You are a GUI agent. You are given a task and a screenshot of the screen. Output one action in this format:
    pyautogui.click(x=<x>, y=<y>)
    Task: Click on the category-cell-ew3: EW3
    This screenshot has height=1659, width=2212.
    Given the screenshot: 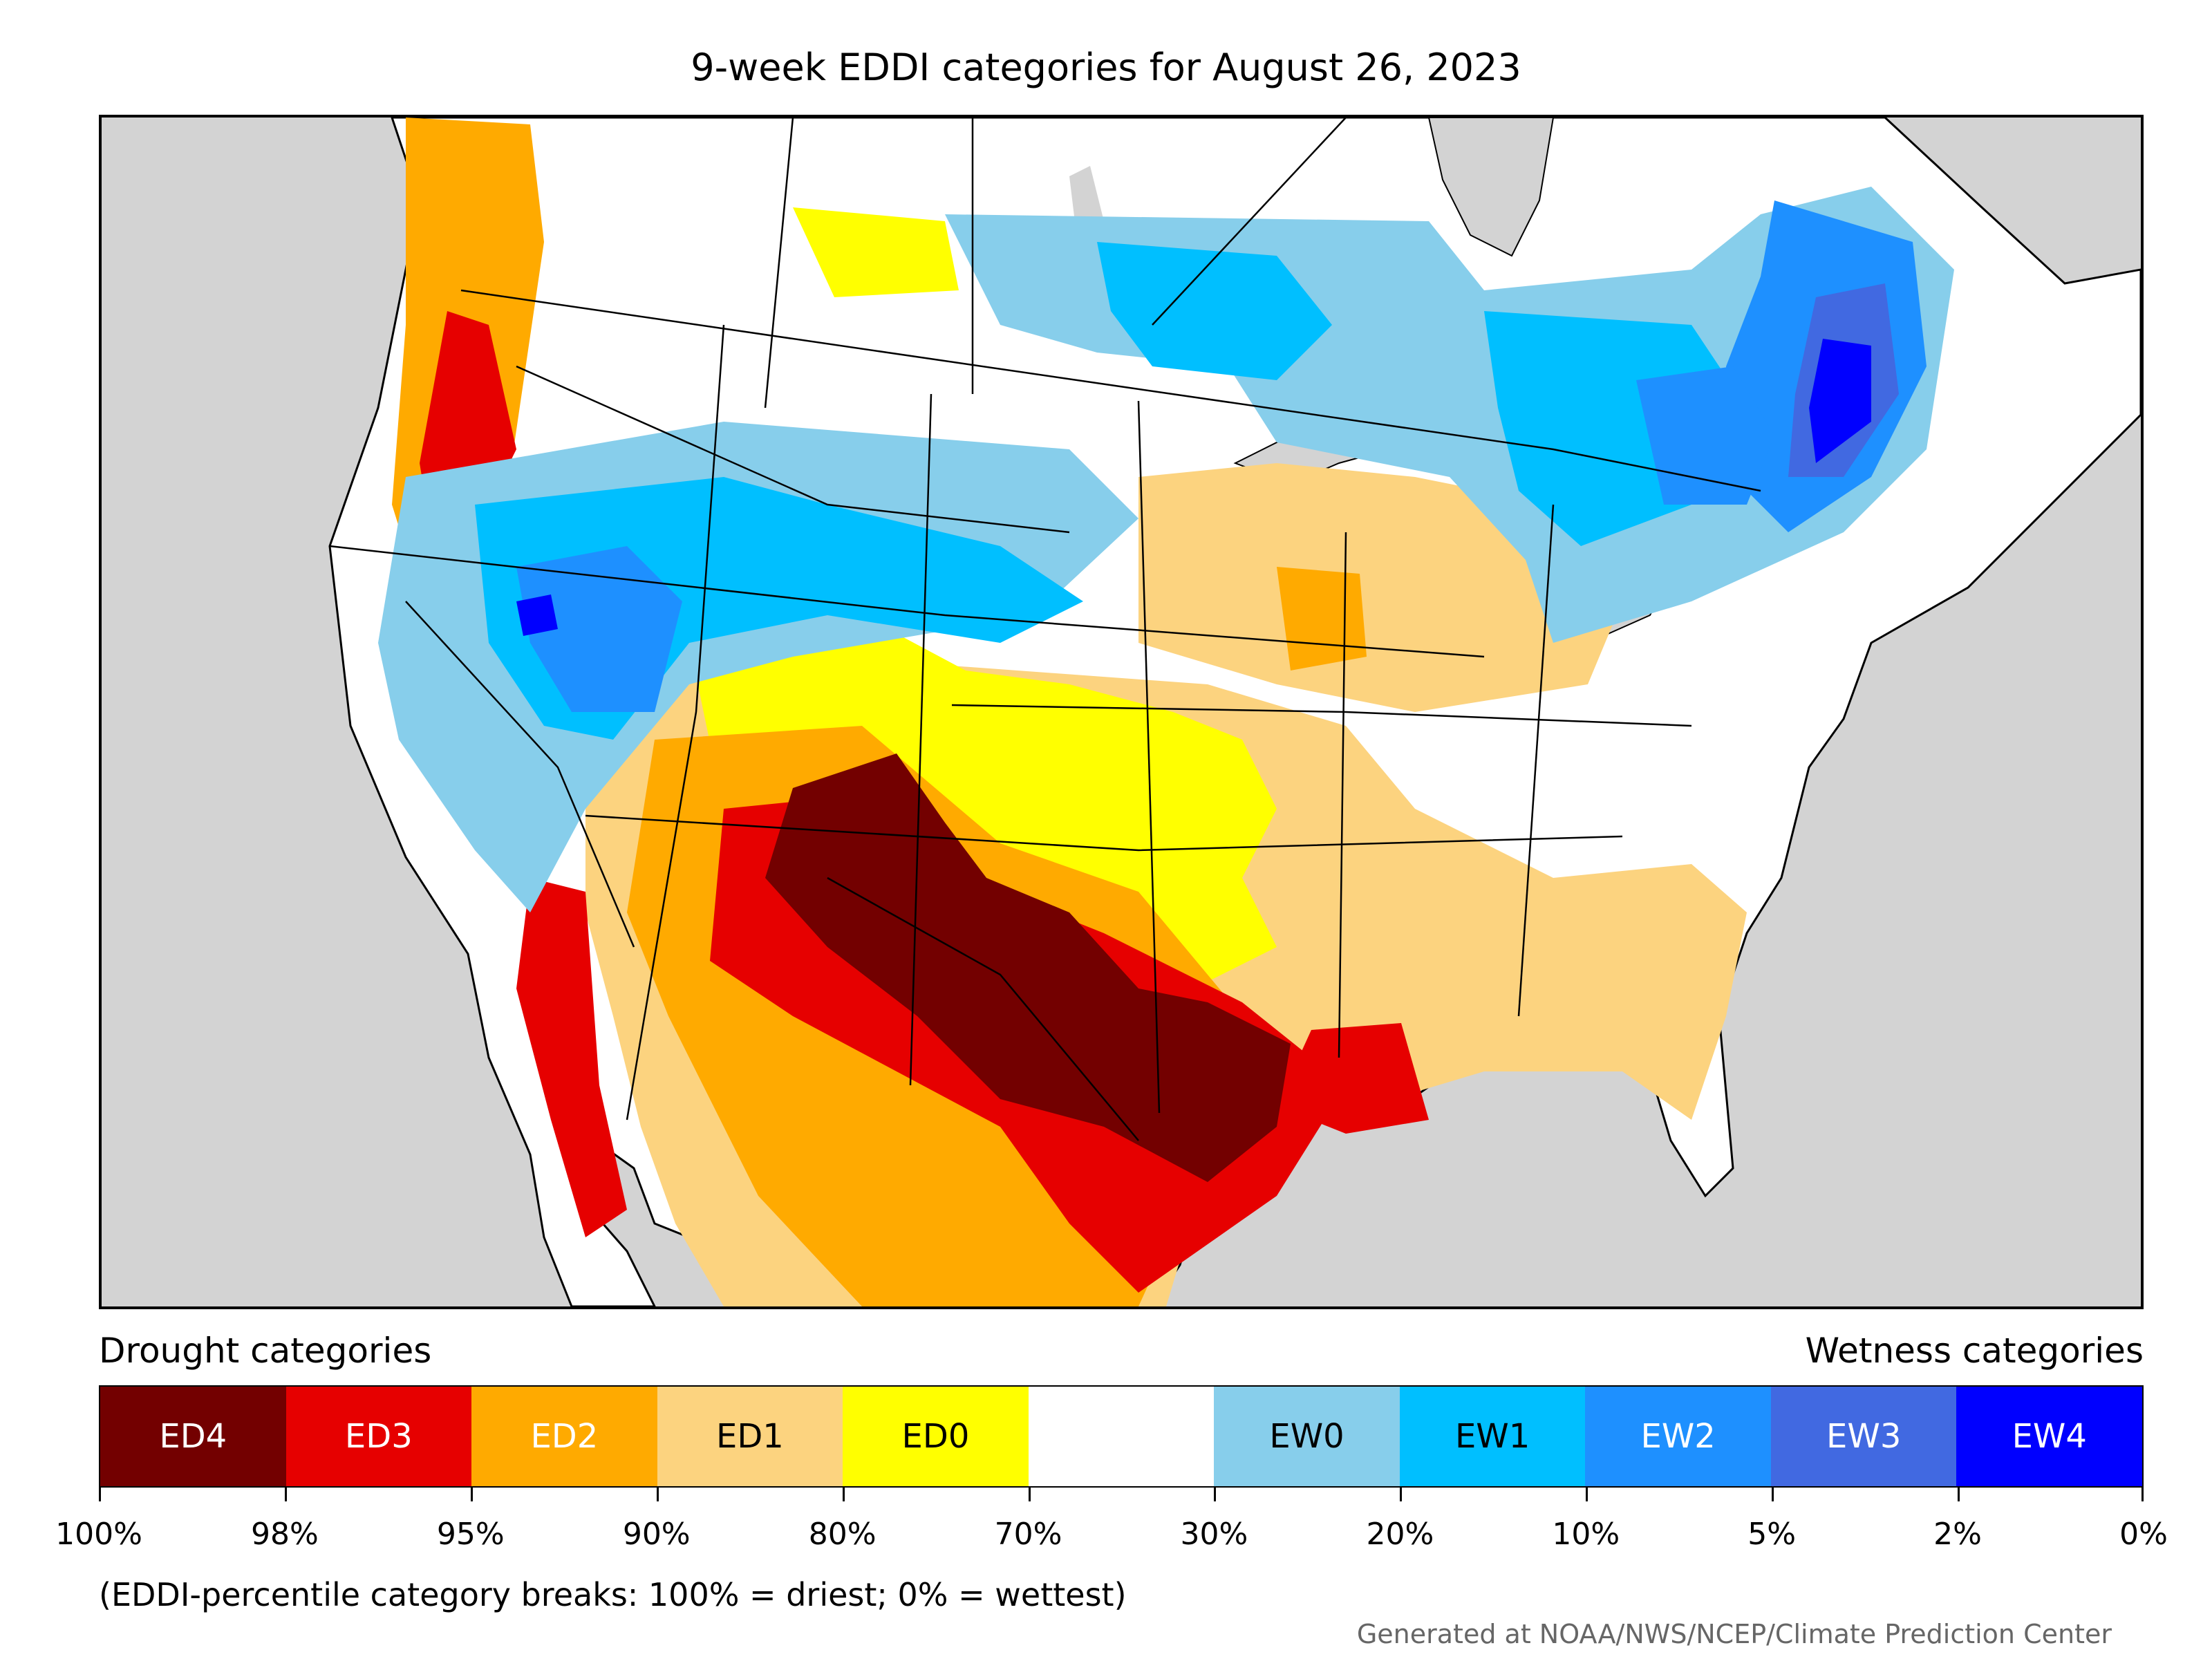 What is the action you would take?
    pyautogui.click(x=1863, y=1436)
    